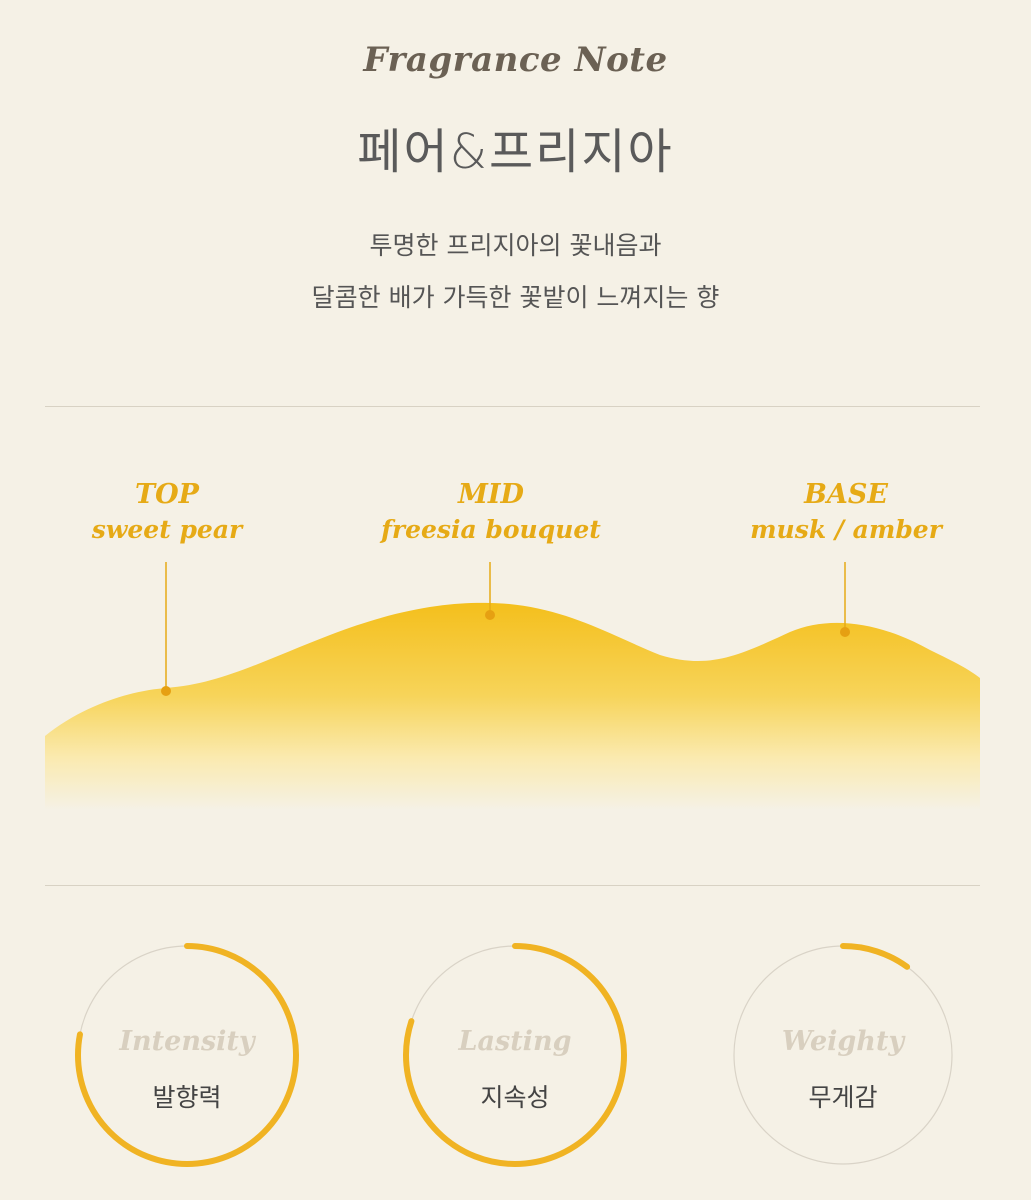 Image resolution: width=1031 pixels, height=1200 pixels. Describe the element at coordinates (491, 494) in the screenshot. I see `note-mid-stage: MID` at that location.